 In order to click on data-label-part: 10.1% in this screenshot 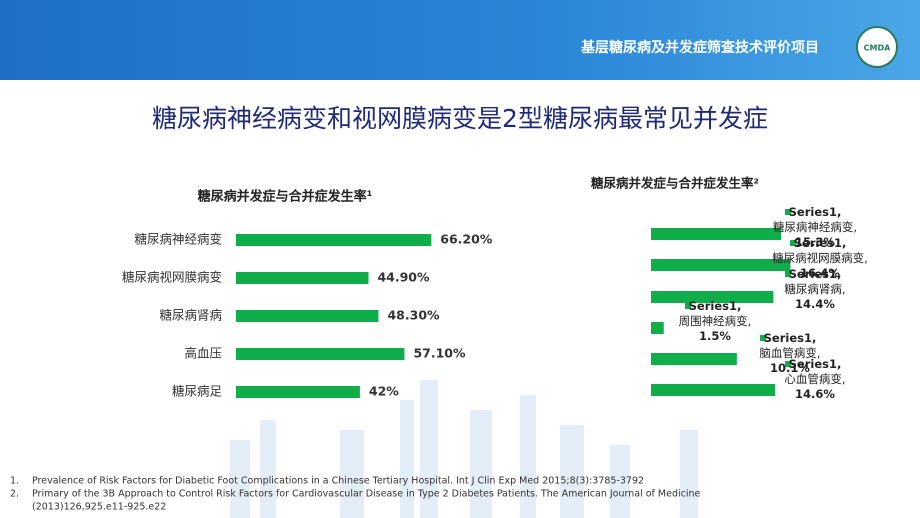, I will do `click(790, 368)`.